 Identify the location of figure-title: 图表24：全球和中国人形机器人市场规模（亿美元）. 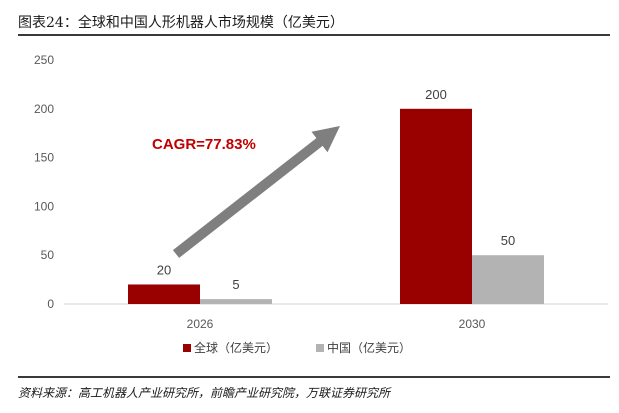
(181, 23).